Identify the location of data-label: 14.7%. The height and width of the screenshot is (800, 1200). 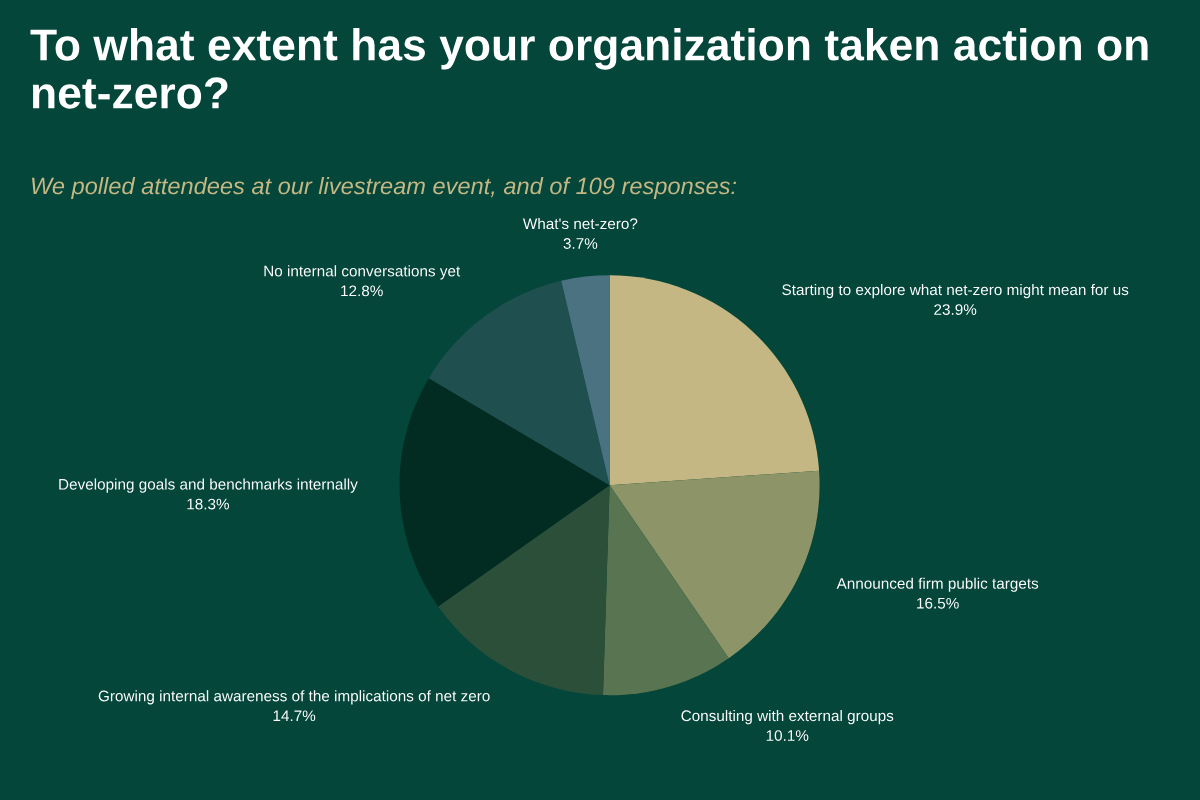
(294, 716).